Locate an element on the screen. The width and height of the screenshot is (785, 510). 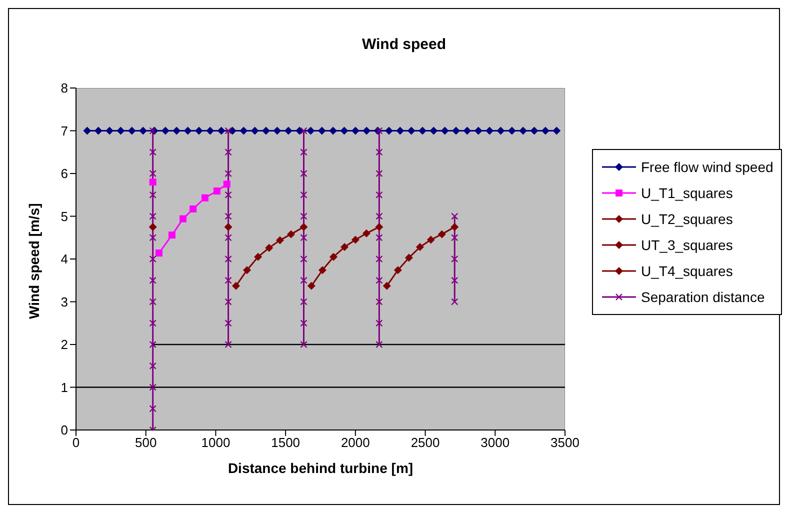
x-axis-title: Distance behind turbine [m] is located at coordinates (321, 468).